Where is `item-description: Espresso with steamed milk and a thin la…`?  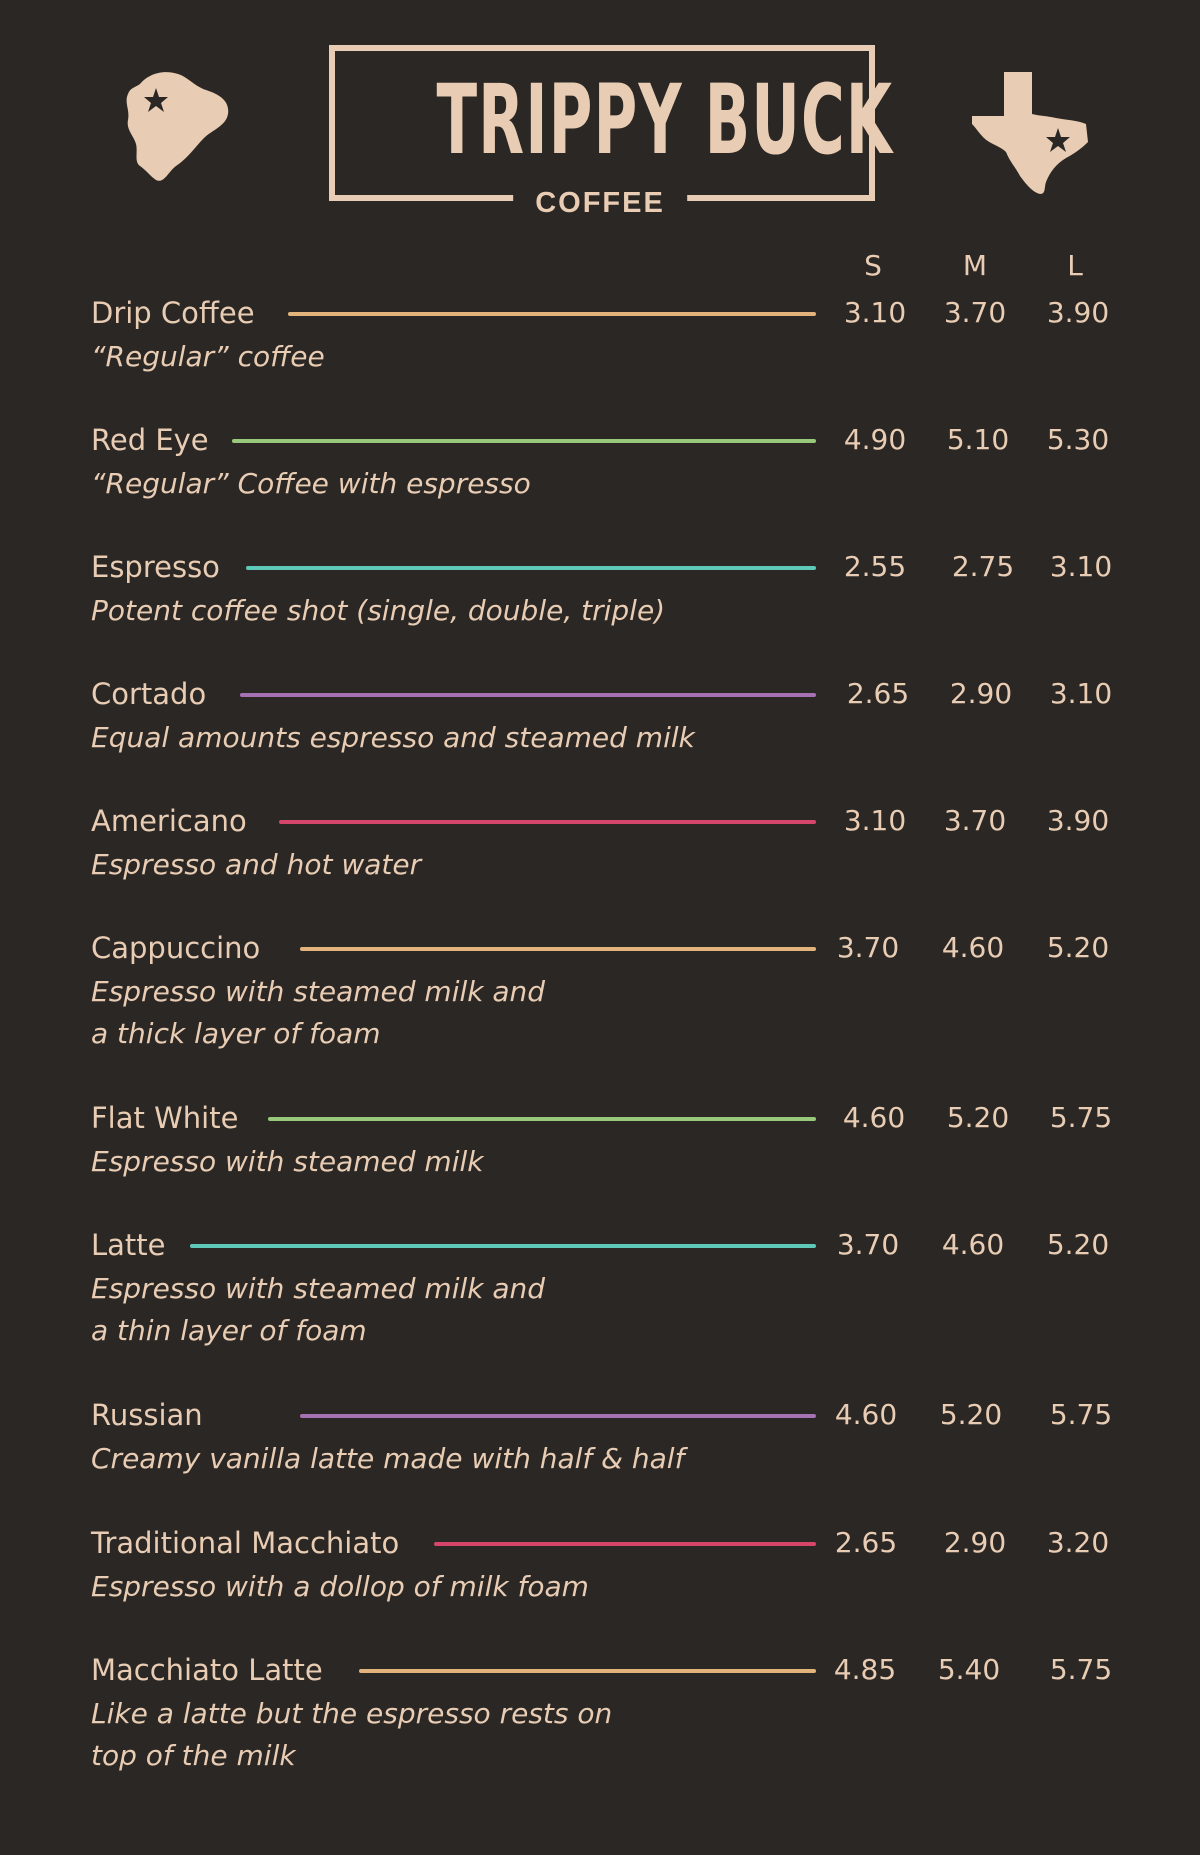
item-description: Espresso with steamed milk and a thin la… is located at coordinates (318, 1309).